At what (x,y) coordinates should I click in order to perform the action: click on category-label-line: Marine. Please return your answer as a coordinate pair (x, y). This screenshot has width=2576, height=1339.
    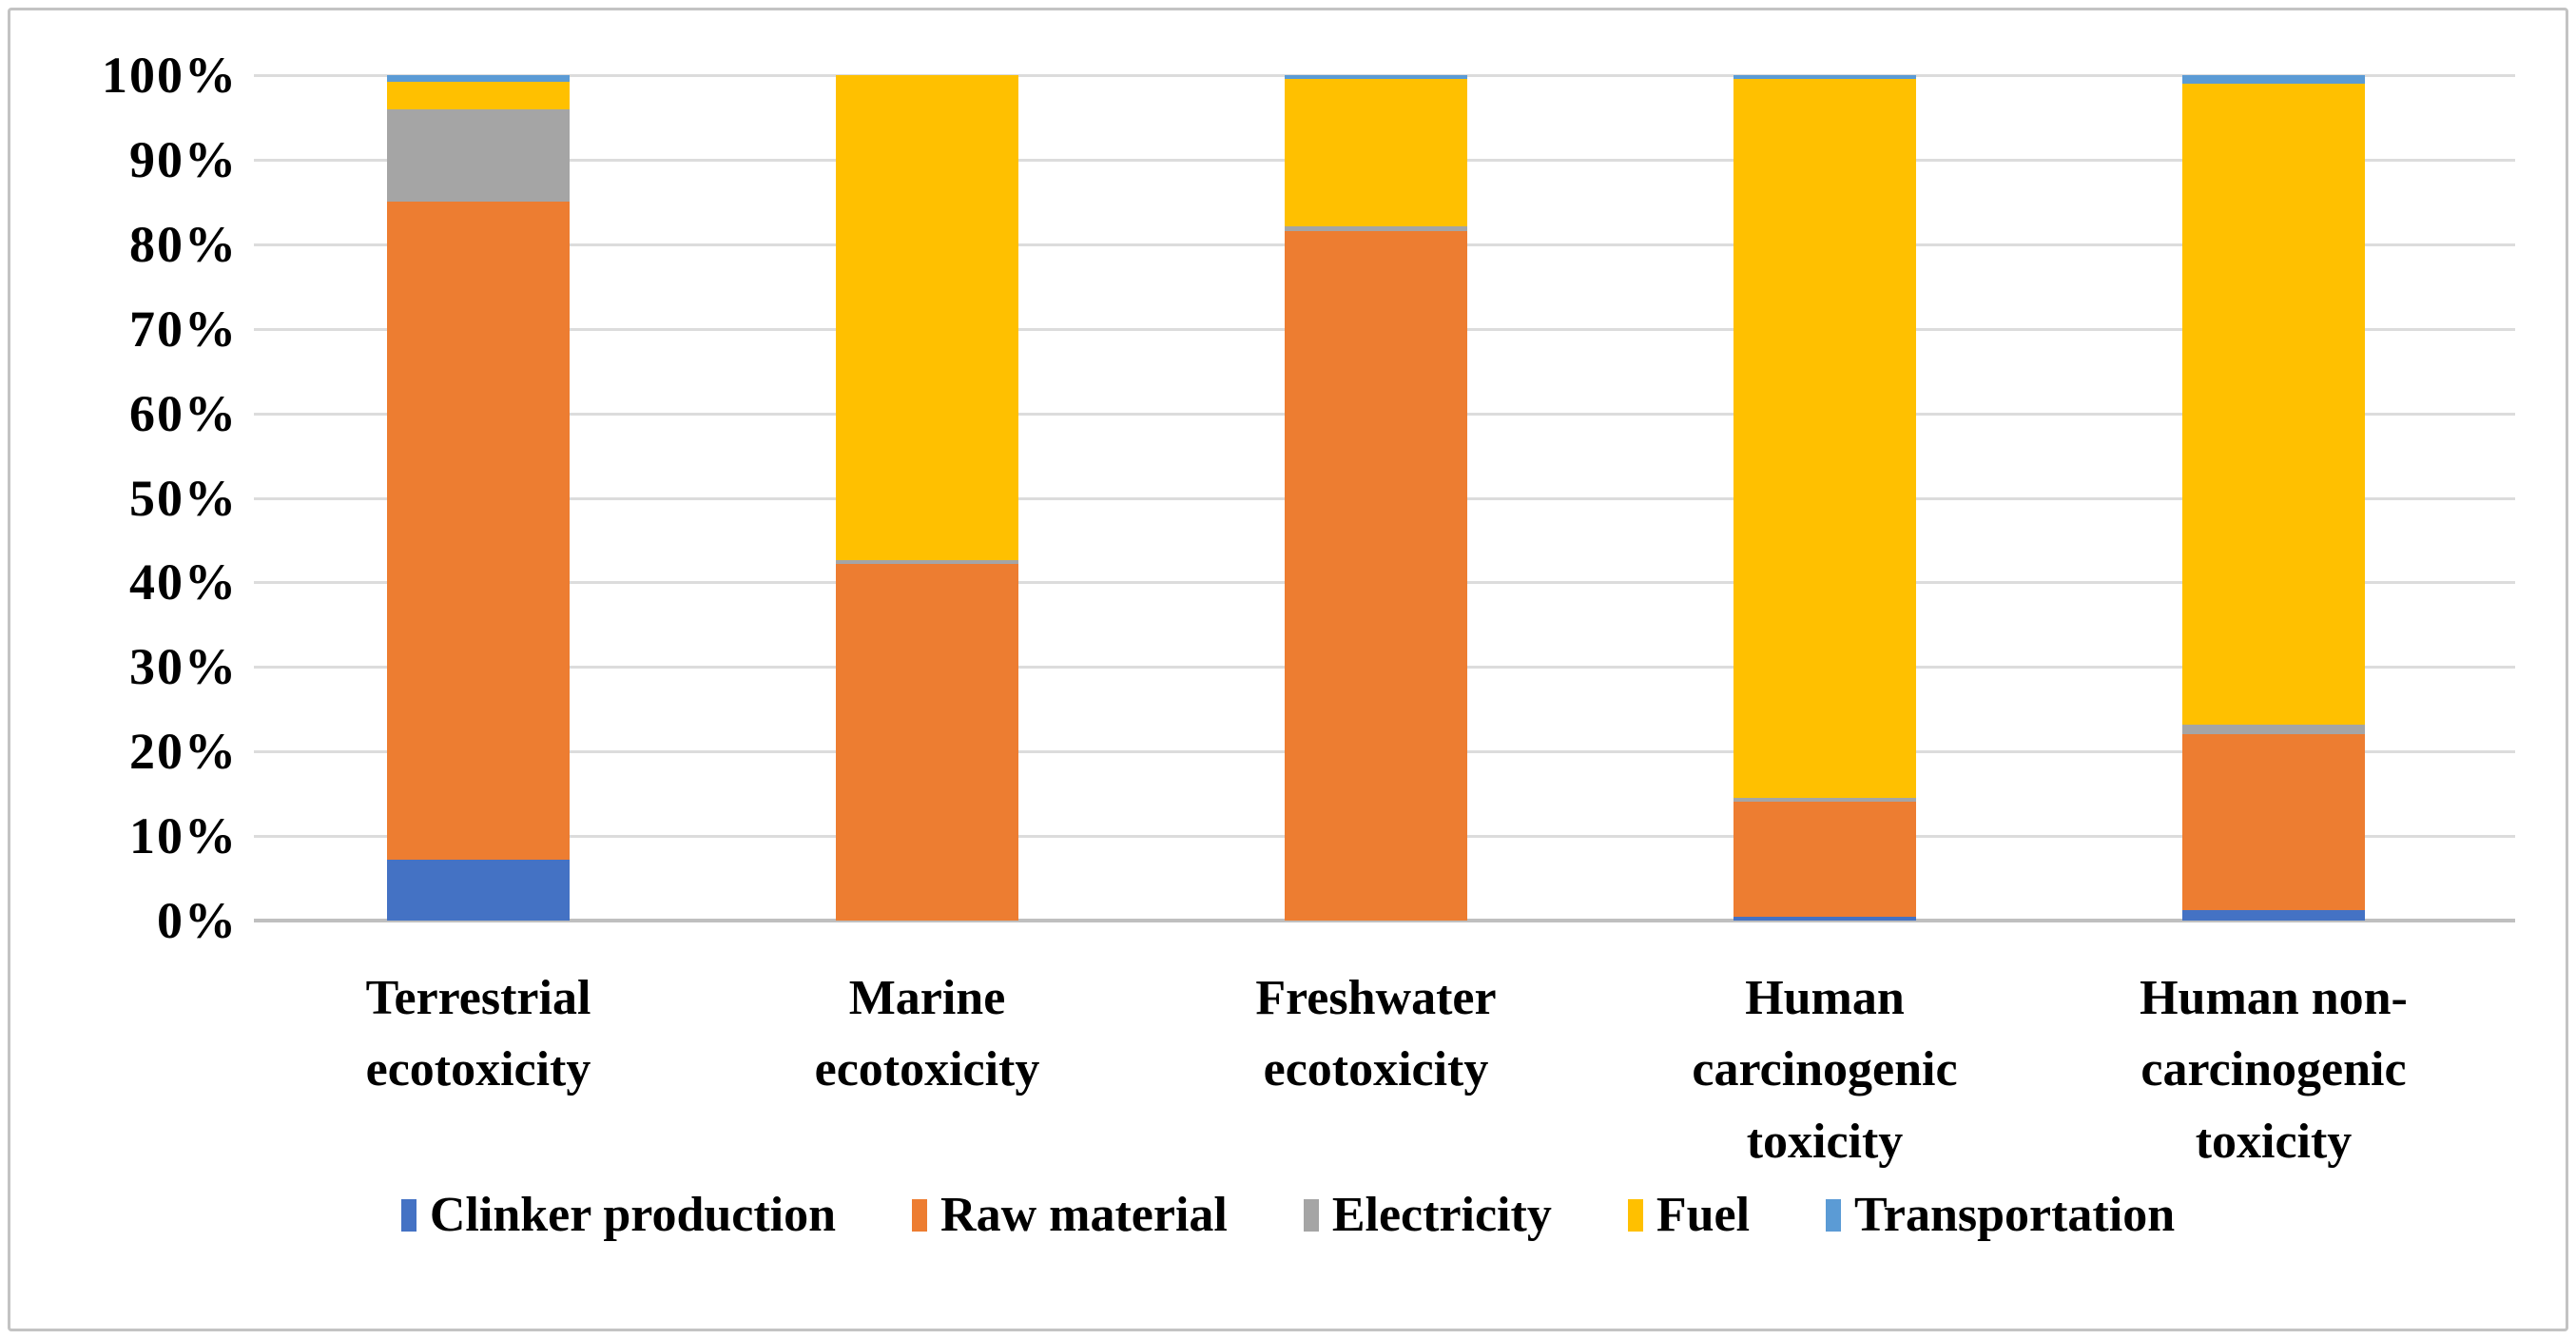
    Looking at the image, I should click on (927, 998).